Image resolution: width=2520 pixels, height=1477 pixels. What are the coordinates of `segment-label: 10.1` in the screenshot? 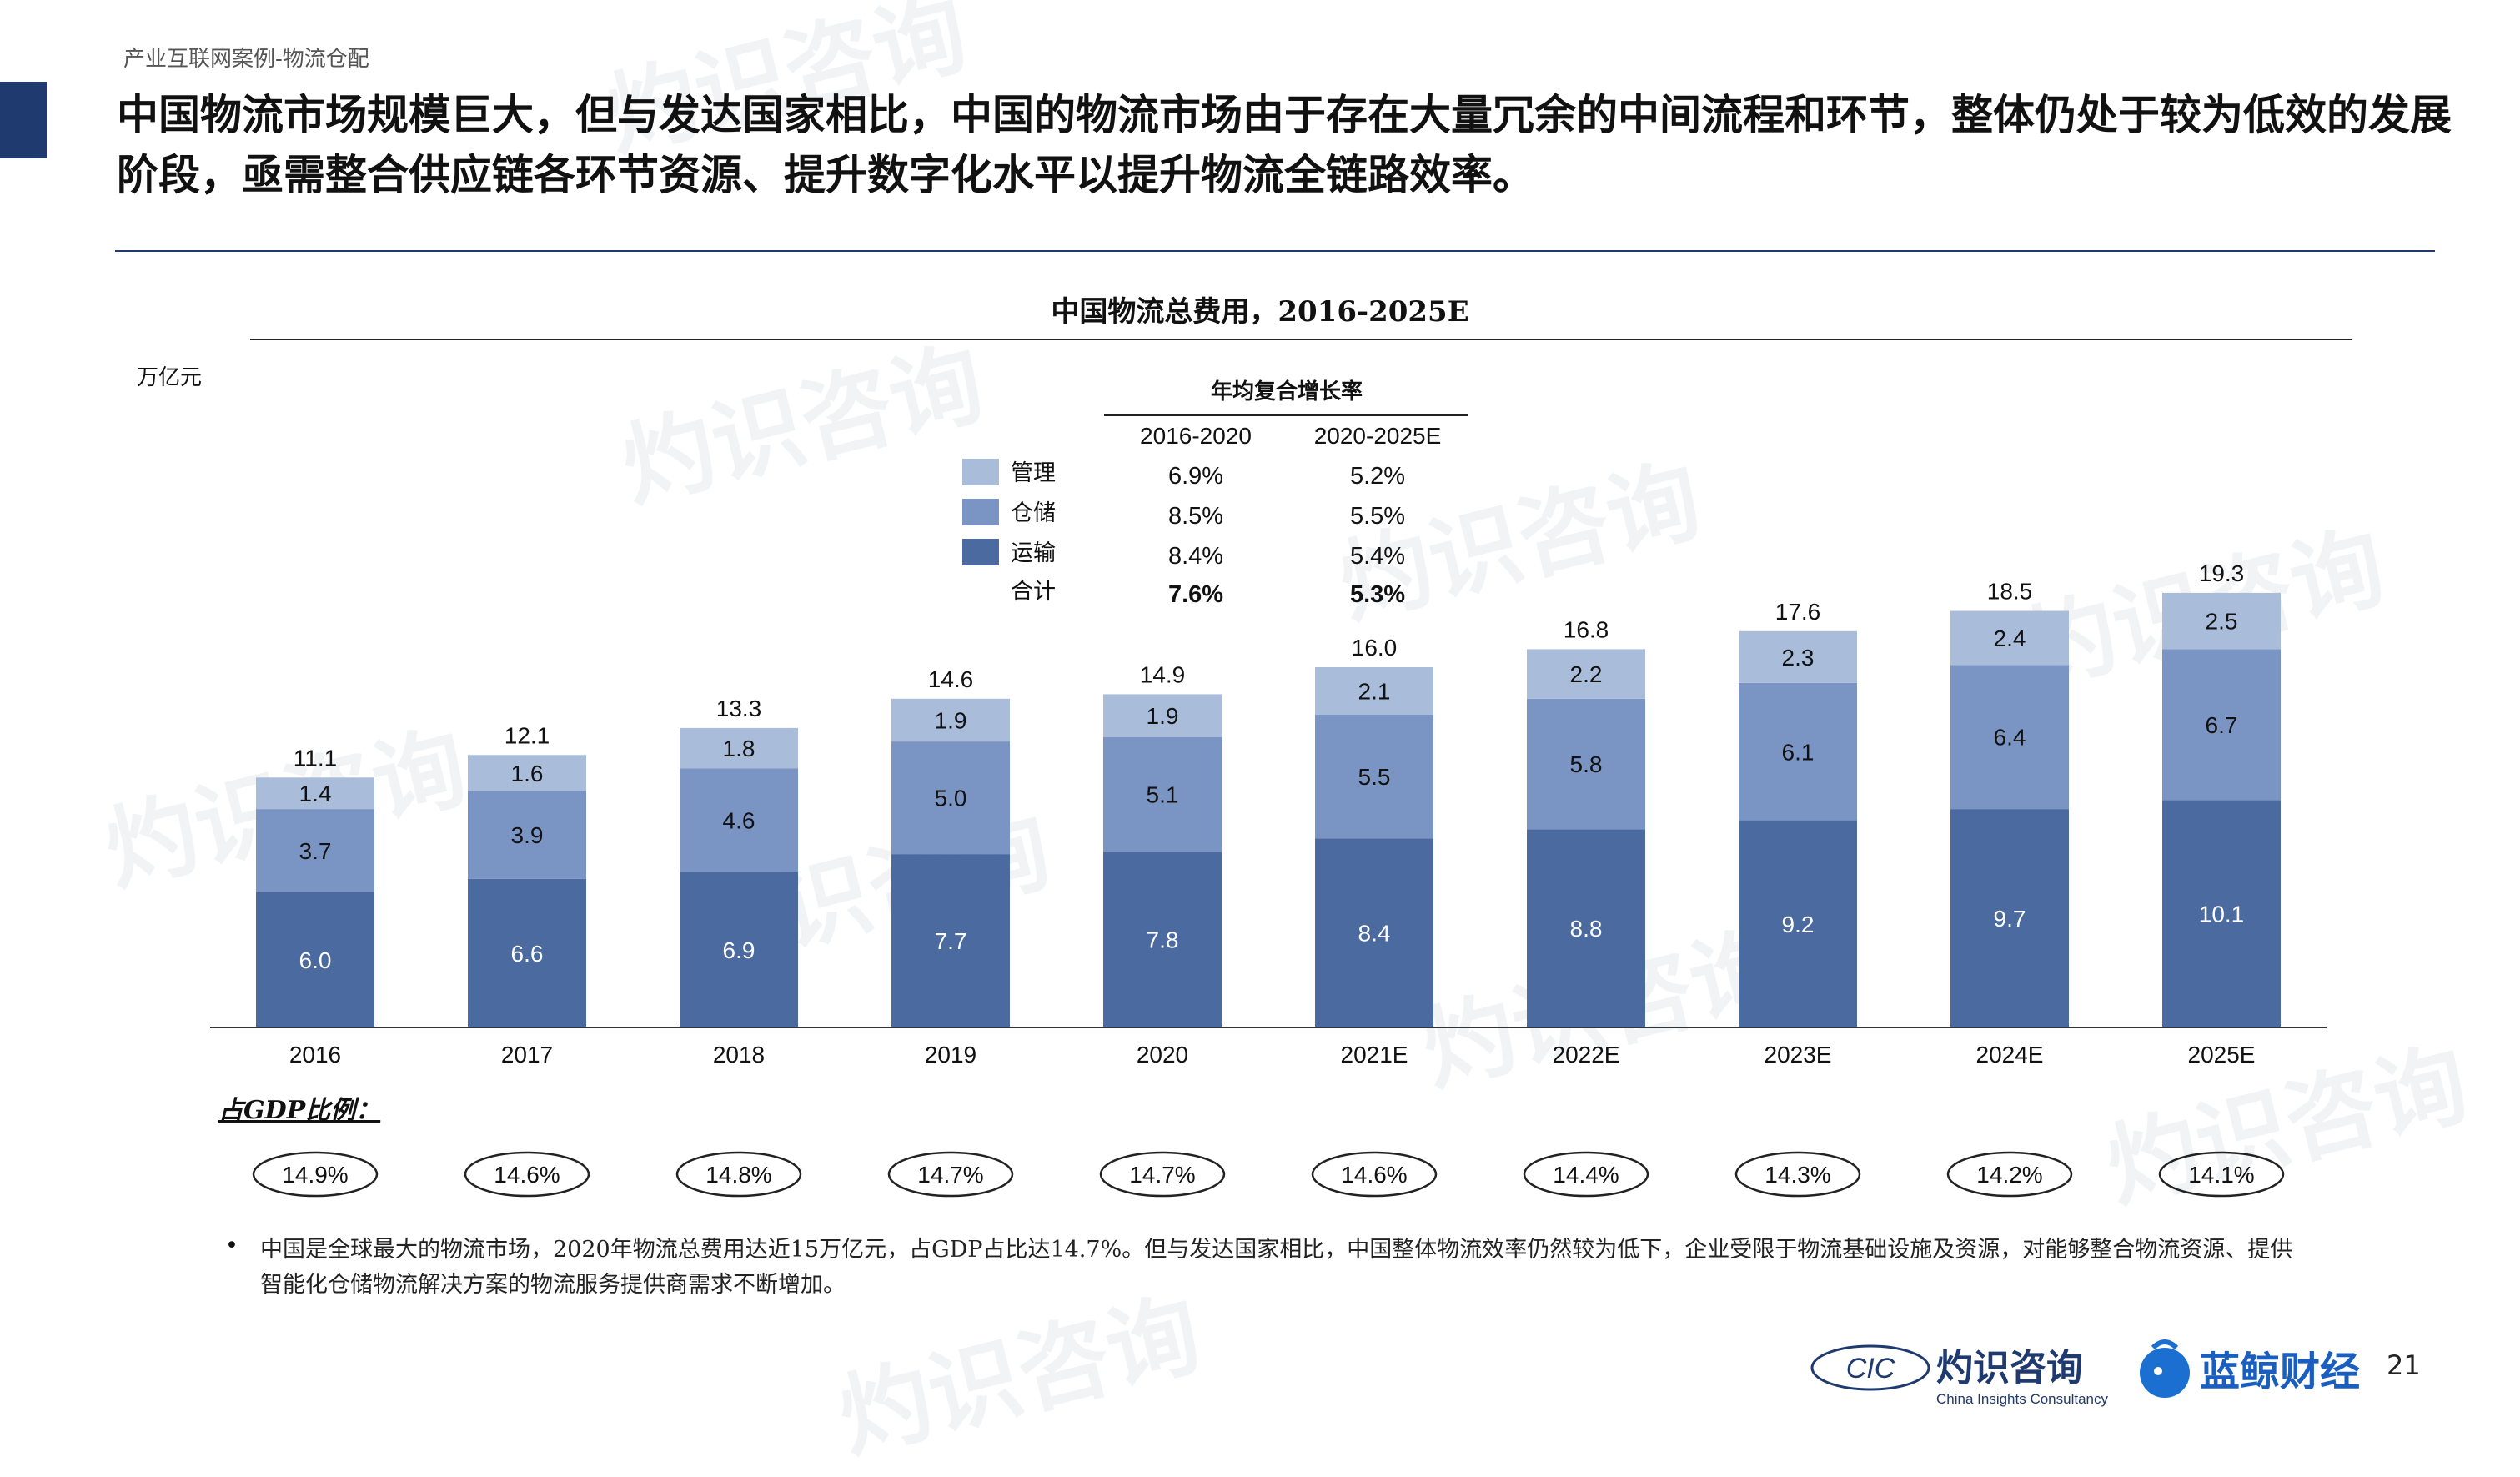 It's located at (2222, 914).